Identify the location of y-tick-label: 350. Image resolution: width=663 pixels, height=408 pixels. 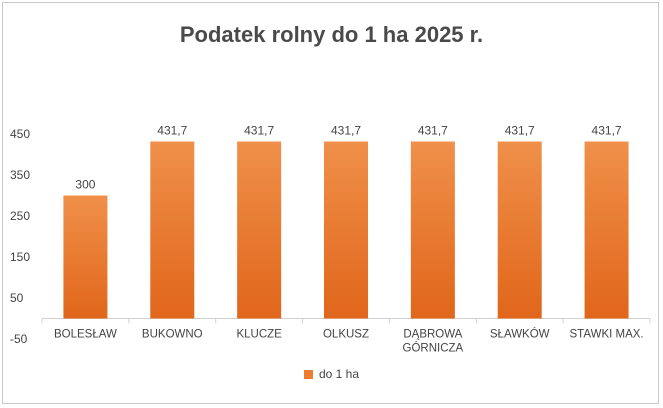
(20, 175).